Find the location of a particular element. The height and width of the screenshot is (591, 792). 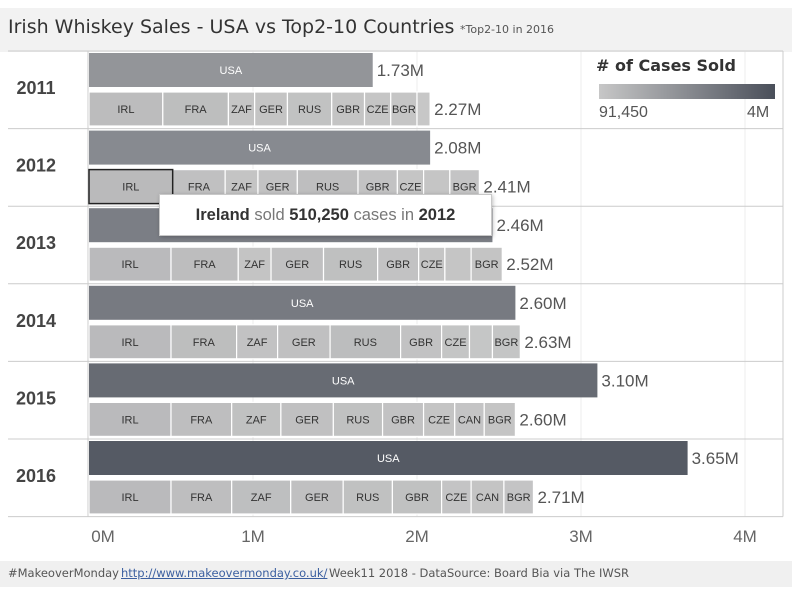

tooltip-value: 510,250 is located at coordinates (319, 215).